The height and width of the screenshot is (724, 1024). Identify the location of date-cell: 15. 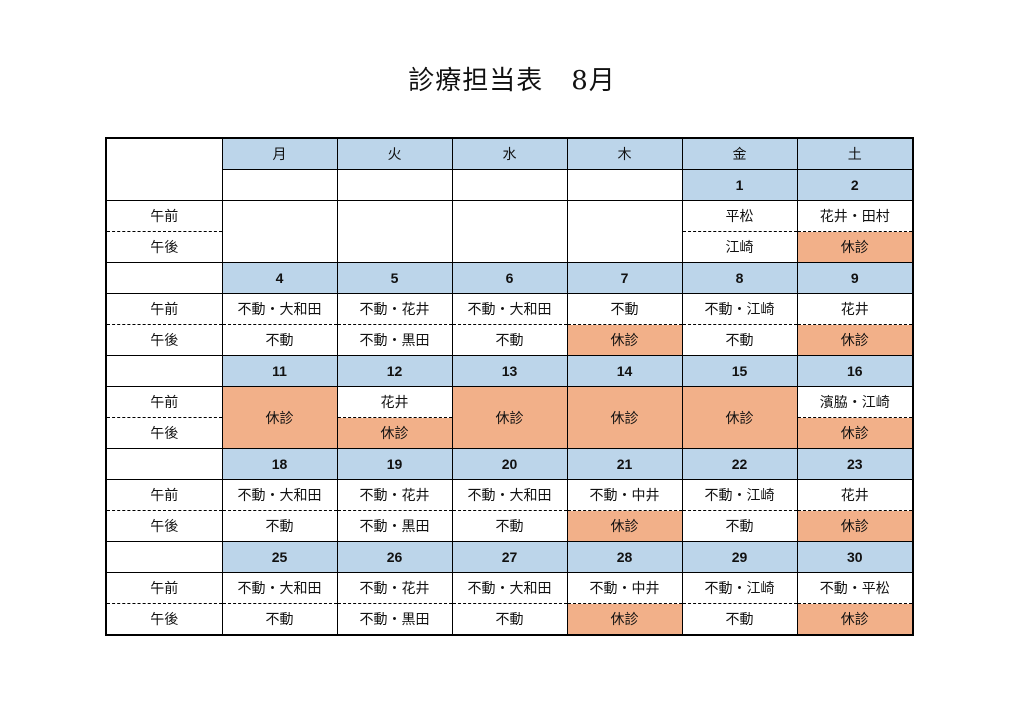
(739, 371).